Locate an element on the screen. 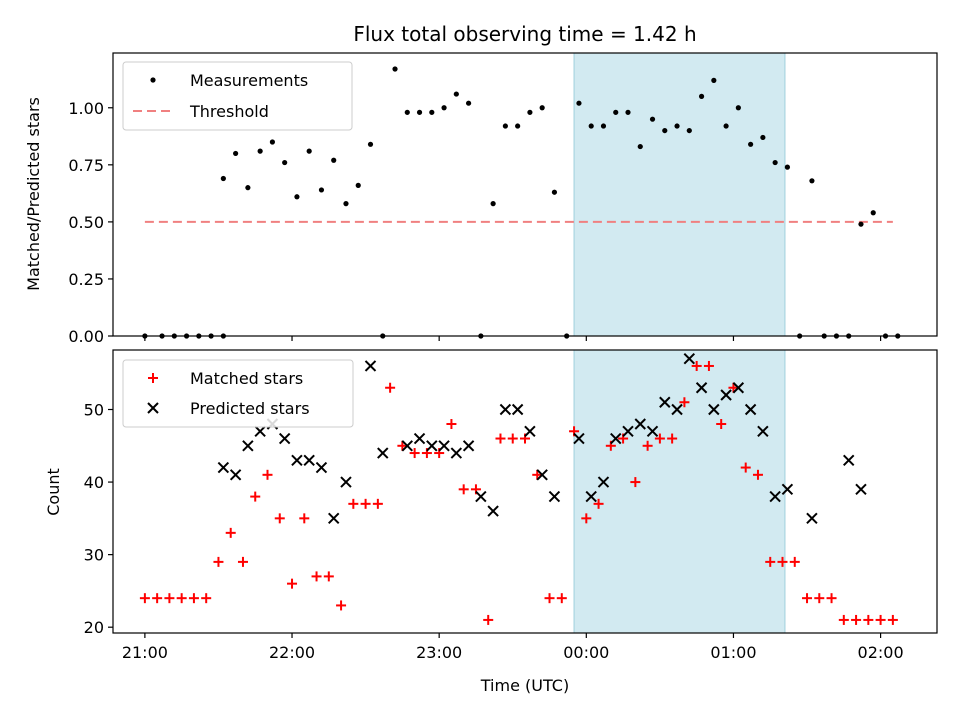 The width and height of the screenshot is (960, 720). legend-predicted-label: Predicted stars is located at coordinates (250, 408).